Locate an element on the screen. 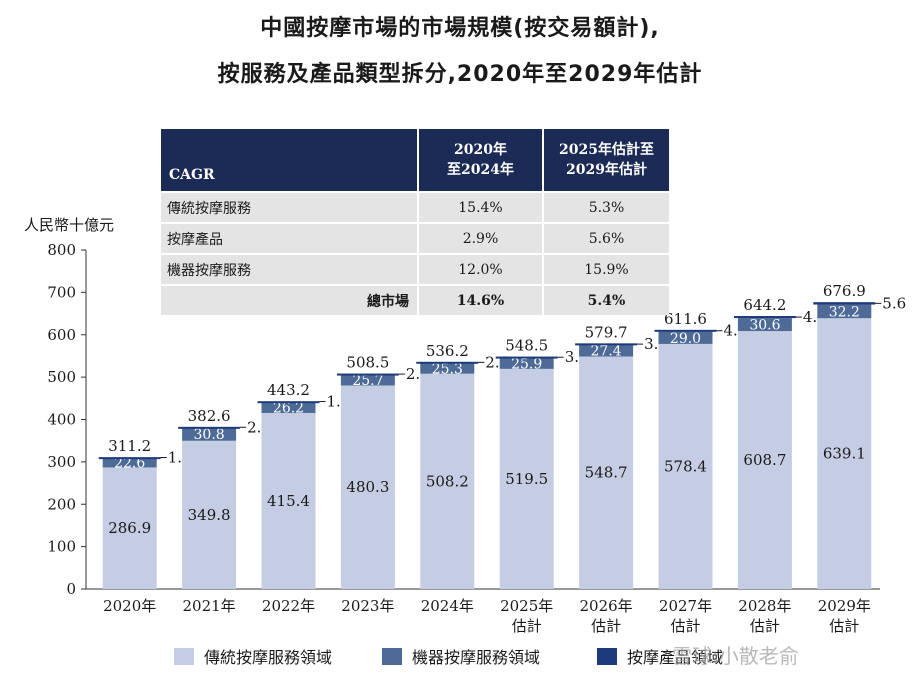 The image size is (920, 677). bar-total-label: 644.2 is located at coordinates (764, 305).